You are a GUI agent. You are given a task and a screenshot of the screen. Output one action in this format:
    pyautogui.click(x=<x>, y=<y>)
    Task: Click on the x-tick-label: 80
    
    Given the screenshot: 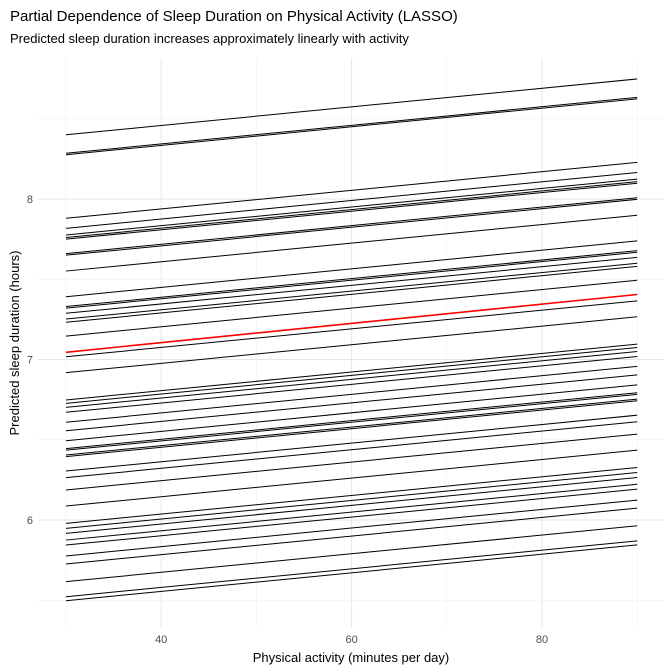 What is the action you would take?
    pyautogui.click(x=542, y=640)
    